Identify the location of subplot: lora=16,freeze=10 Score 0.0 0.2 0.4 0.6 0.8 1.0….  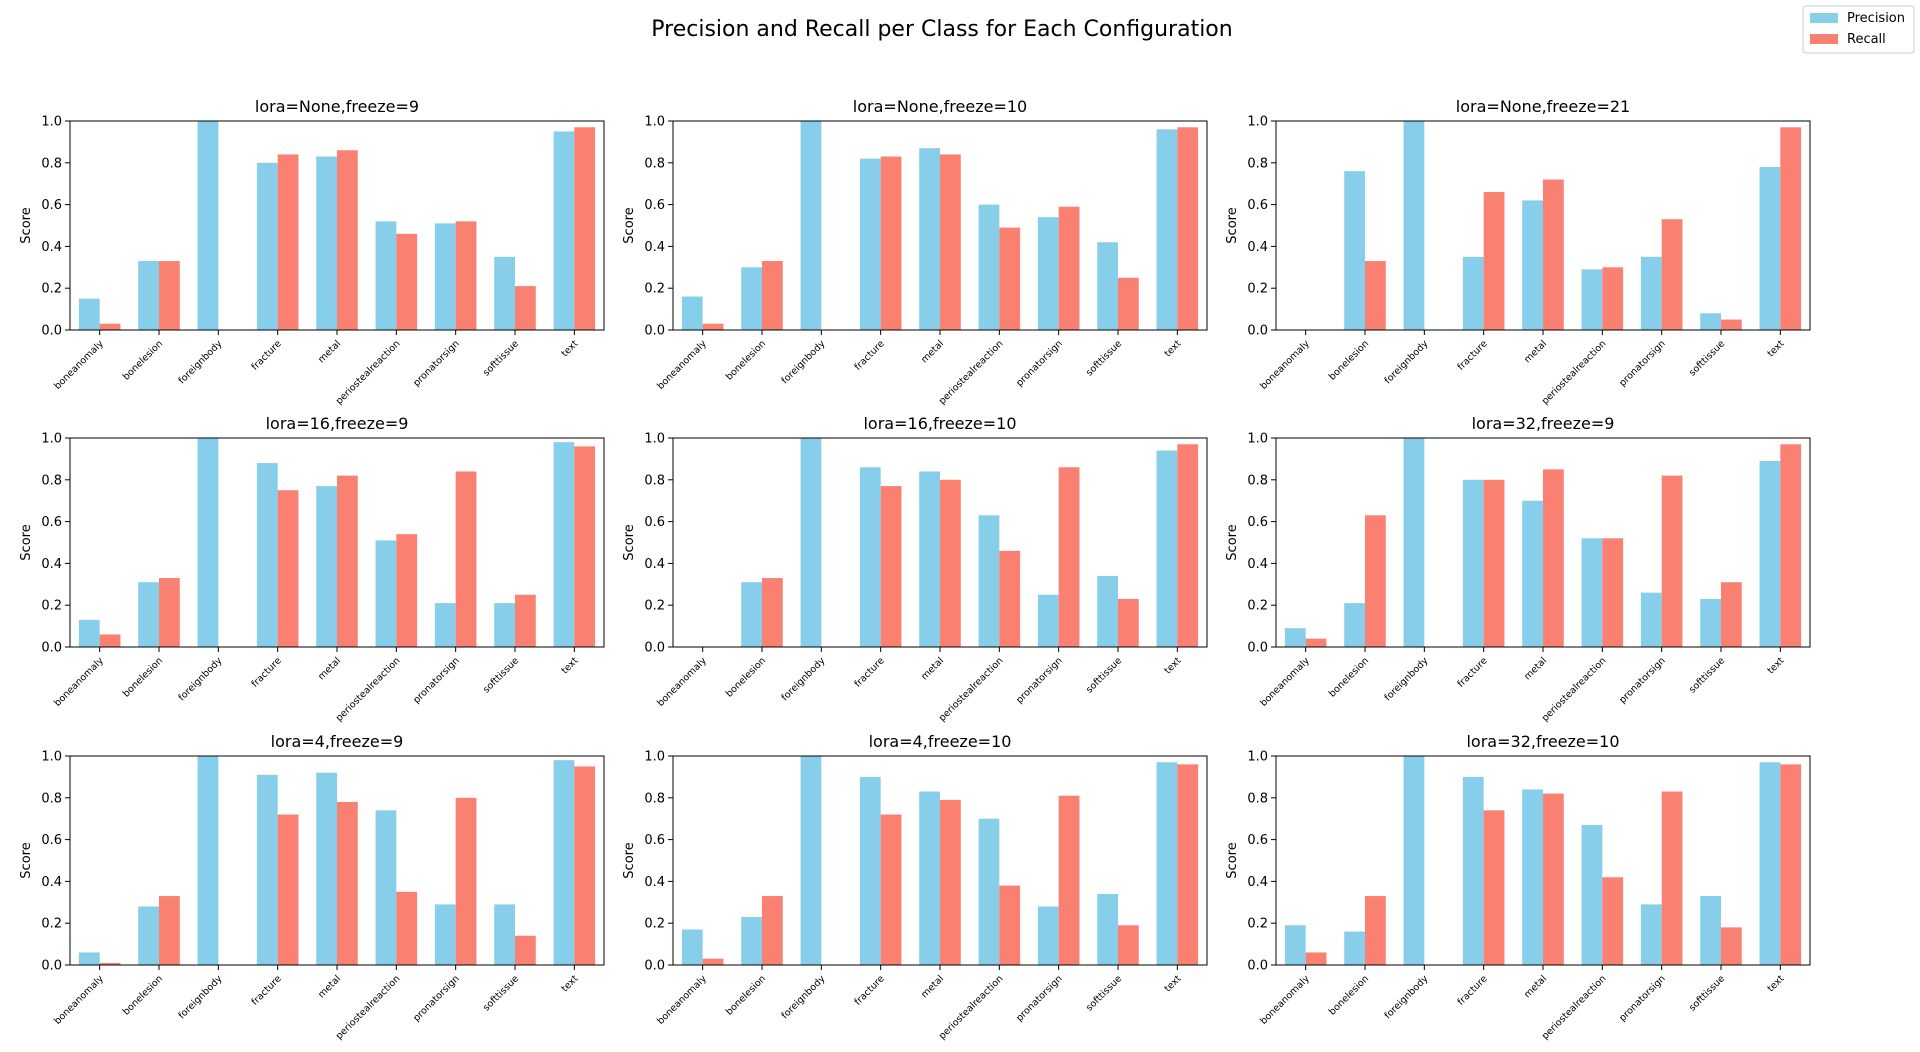
(915, 569).